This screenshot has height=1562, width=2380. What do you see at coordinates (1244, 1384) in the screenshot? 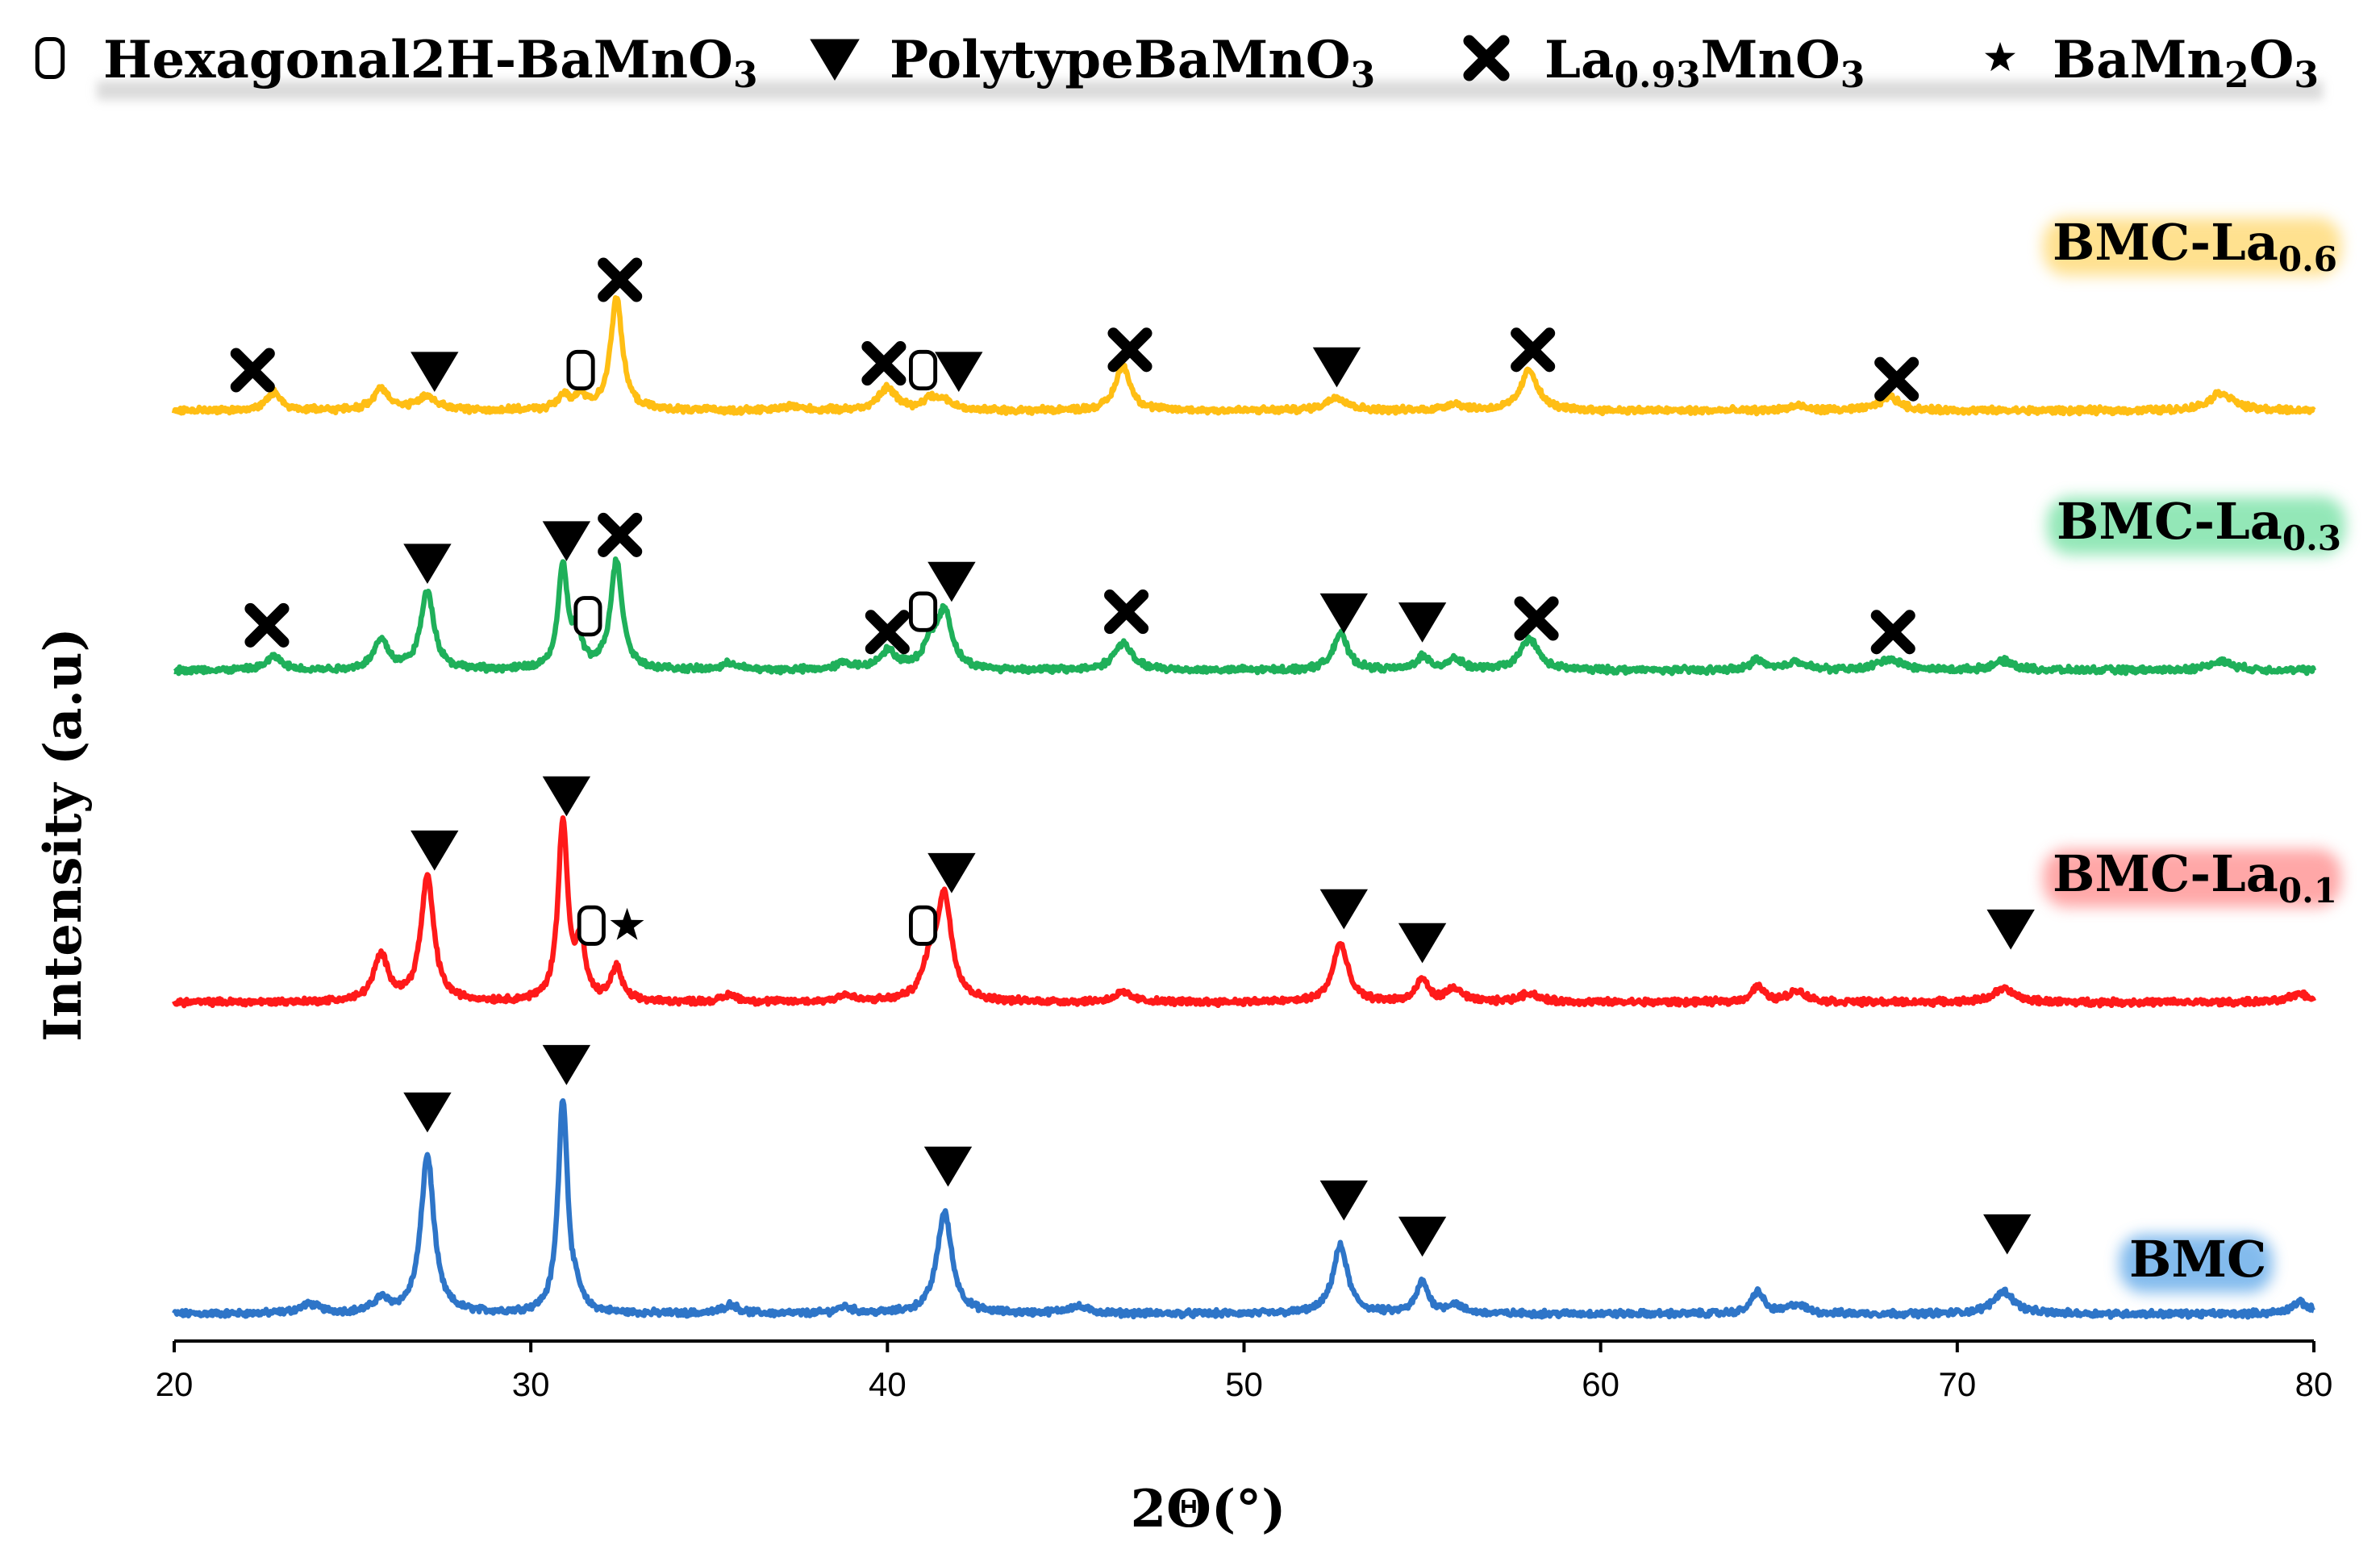
I see `x-tick-label-50: 50` at bounding box center [1244, 1384].